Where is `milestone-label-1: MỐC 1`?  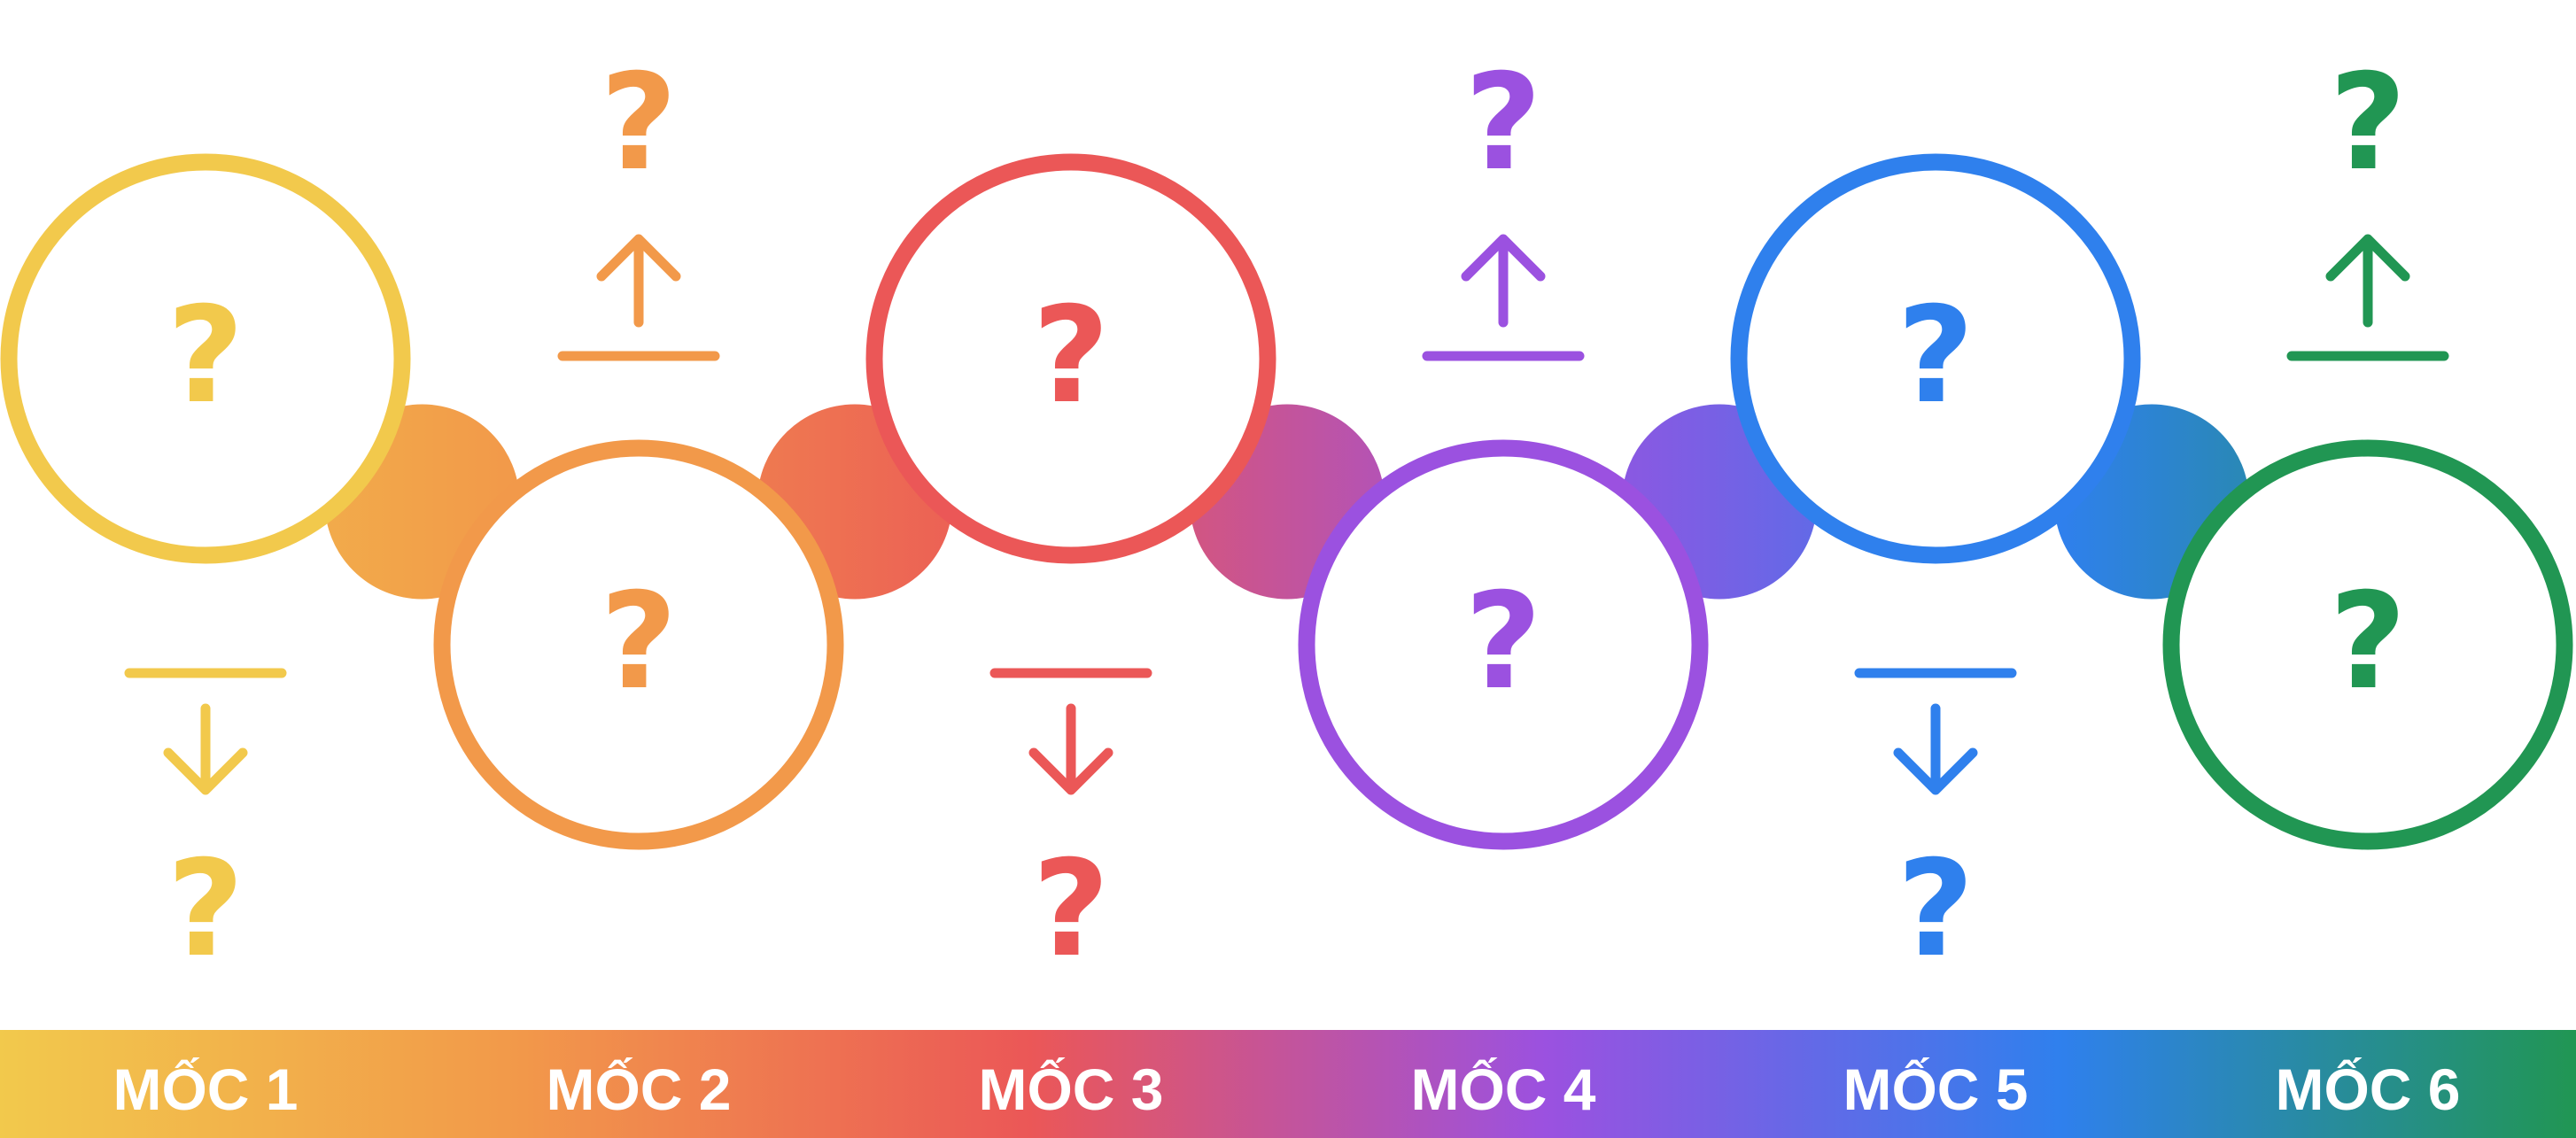 milestone-label-1: MỐC 1 is located at coordinates (205, 1089).